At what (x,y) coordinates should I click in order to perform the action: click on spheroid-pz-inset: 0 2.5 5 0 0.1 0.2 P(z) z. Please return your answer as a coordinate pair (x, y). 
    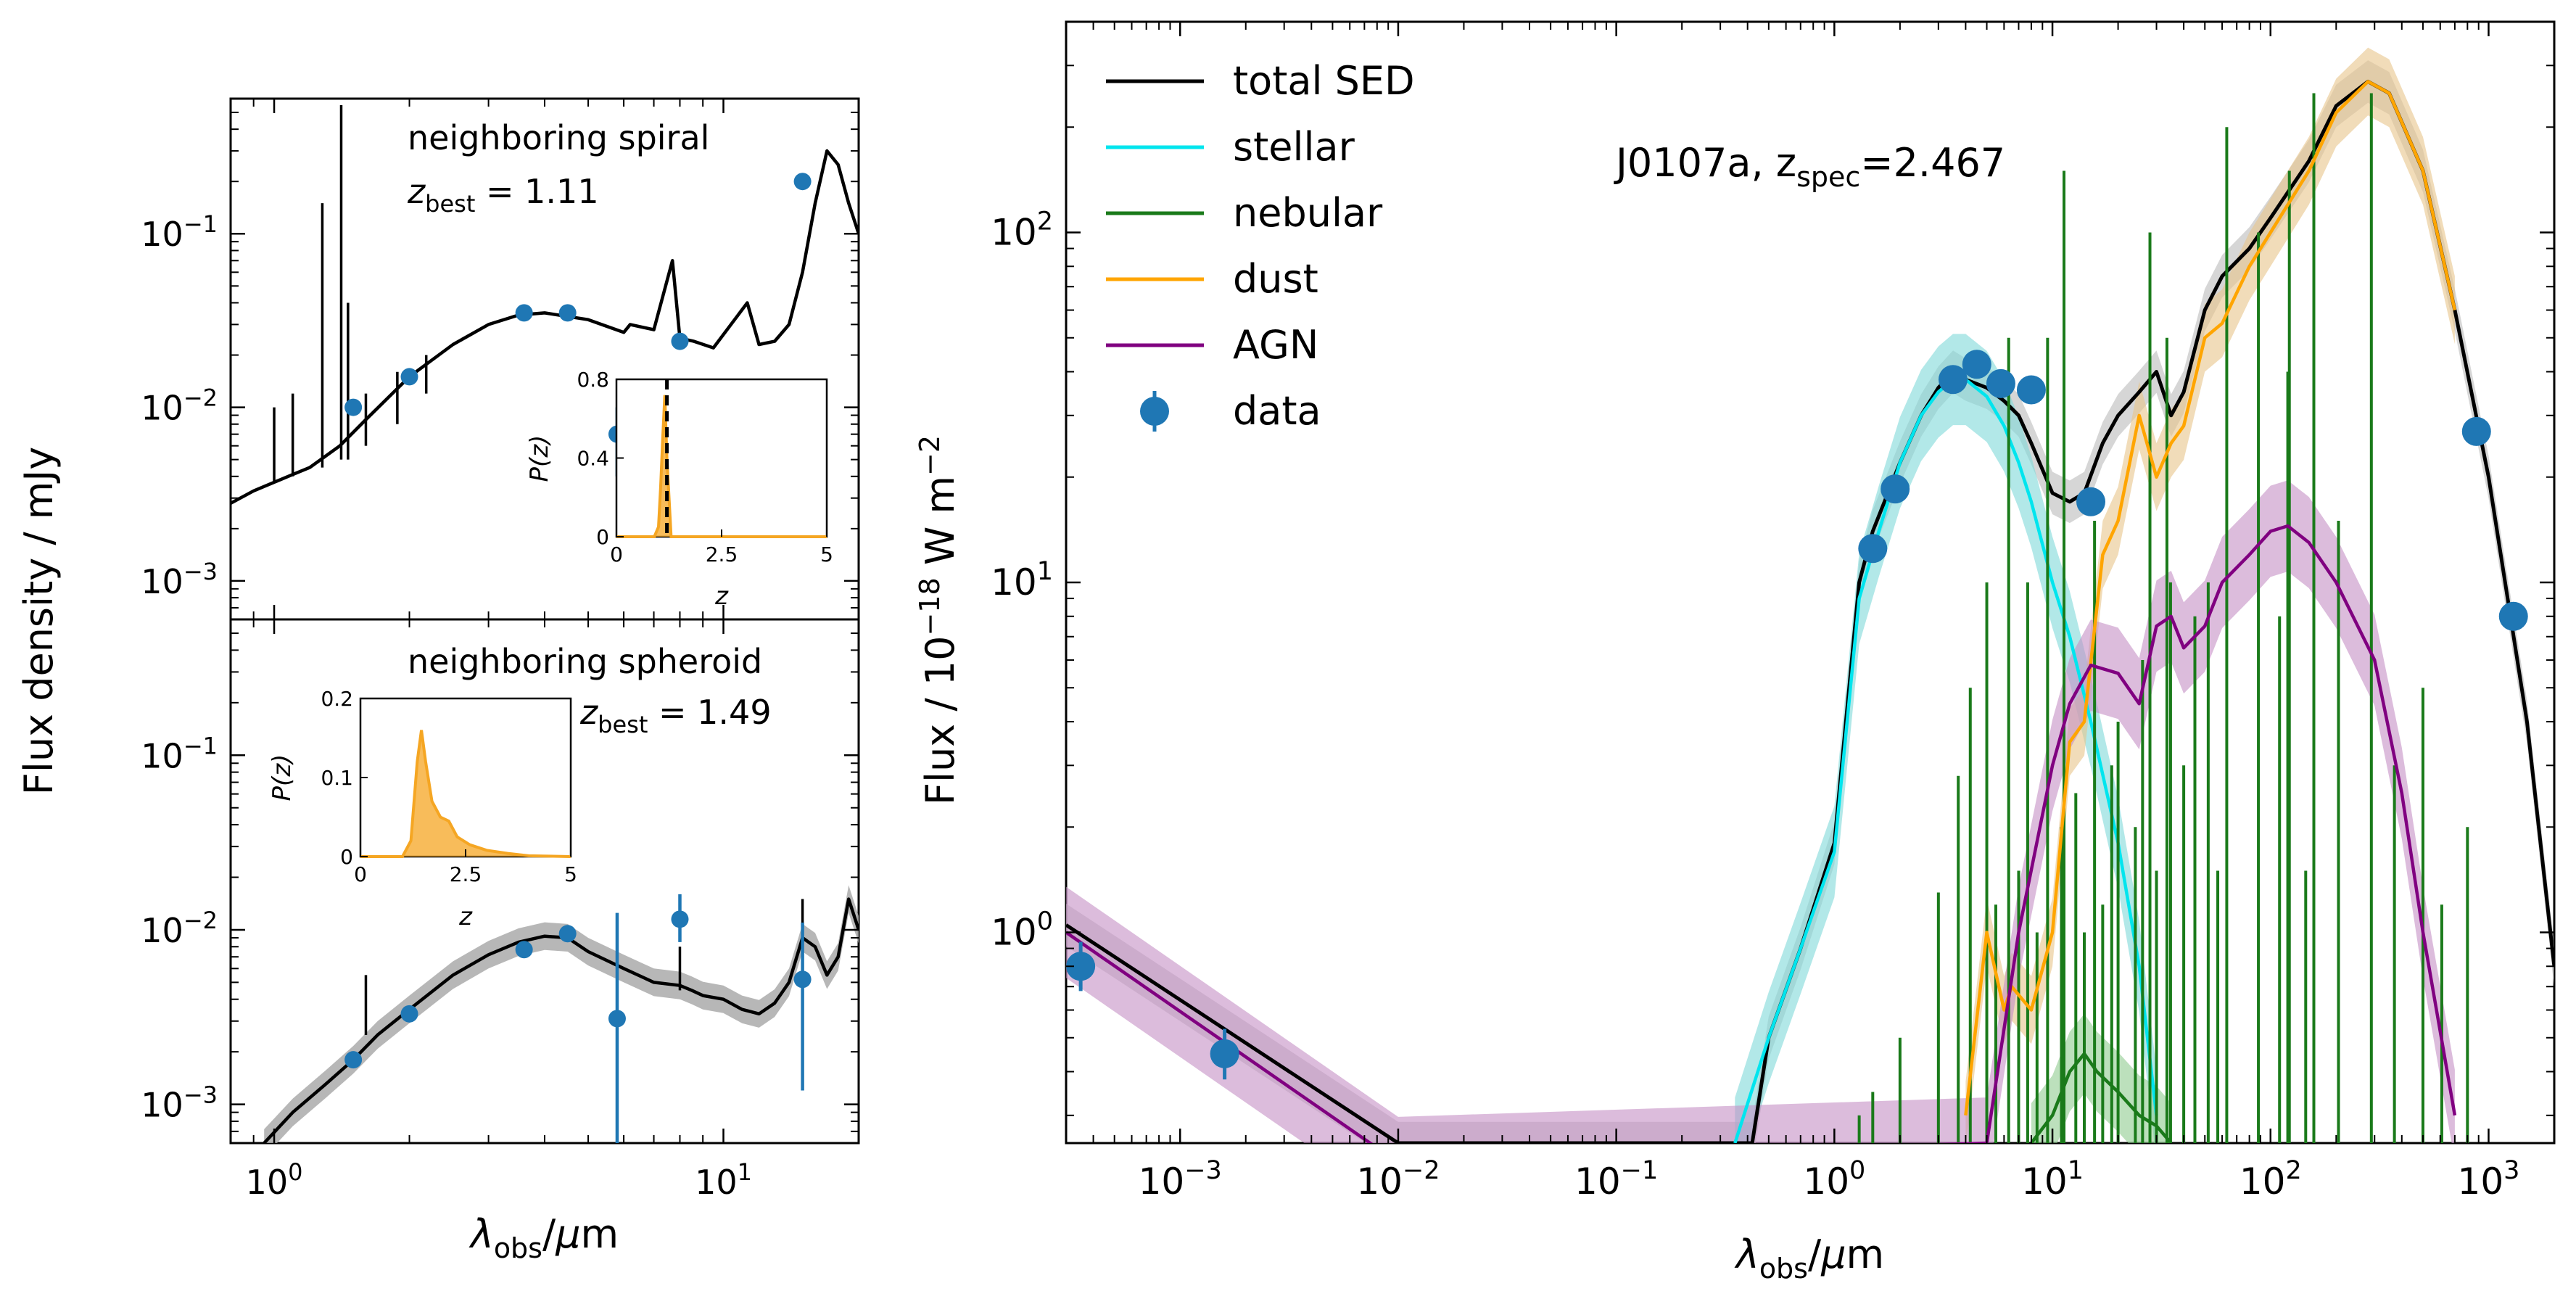
    Looking at the image, I should click on (422, 809).